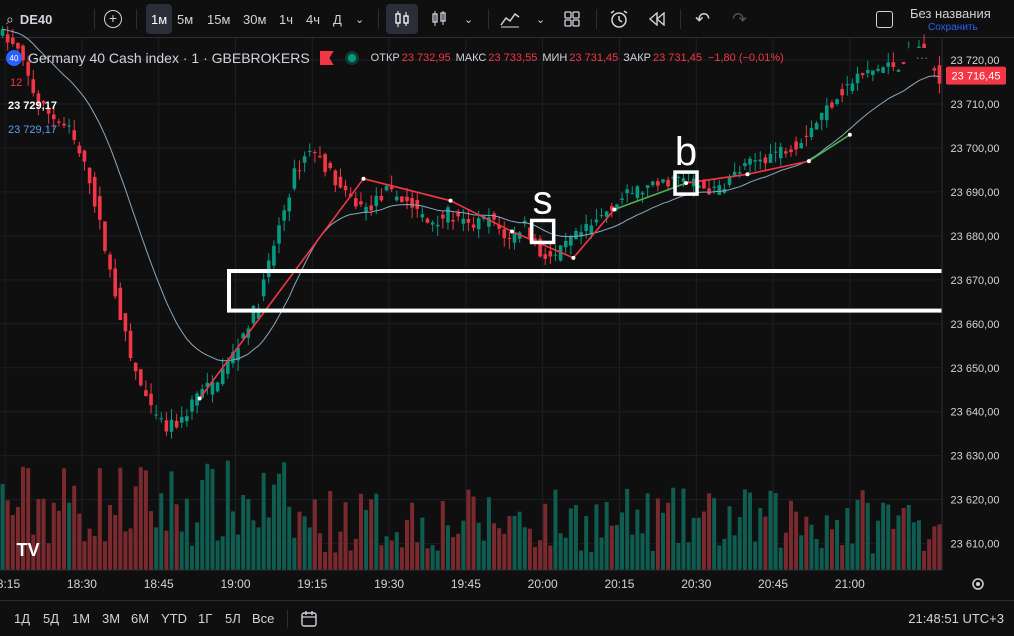 This screenshot has height=636, width=1014. Describe the element at coordinates (360, 19) in the screenshot. I see `intervals-chevron-down-icon: ⌄` at that location.